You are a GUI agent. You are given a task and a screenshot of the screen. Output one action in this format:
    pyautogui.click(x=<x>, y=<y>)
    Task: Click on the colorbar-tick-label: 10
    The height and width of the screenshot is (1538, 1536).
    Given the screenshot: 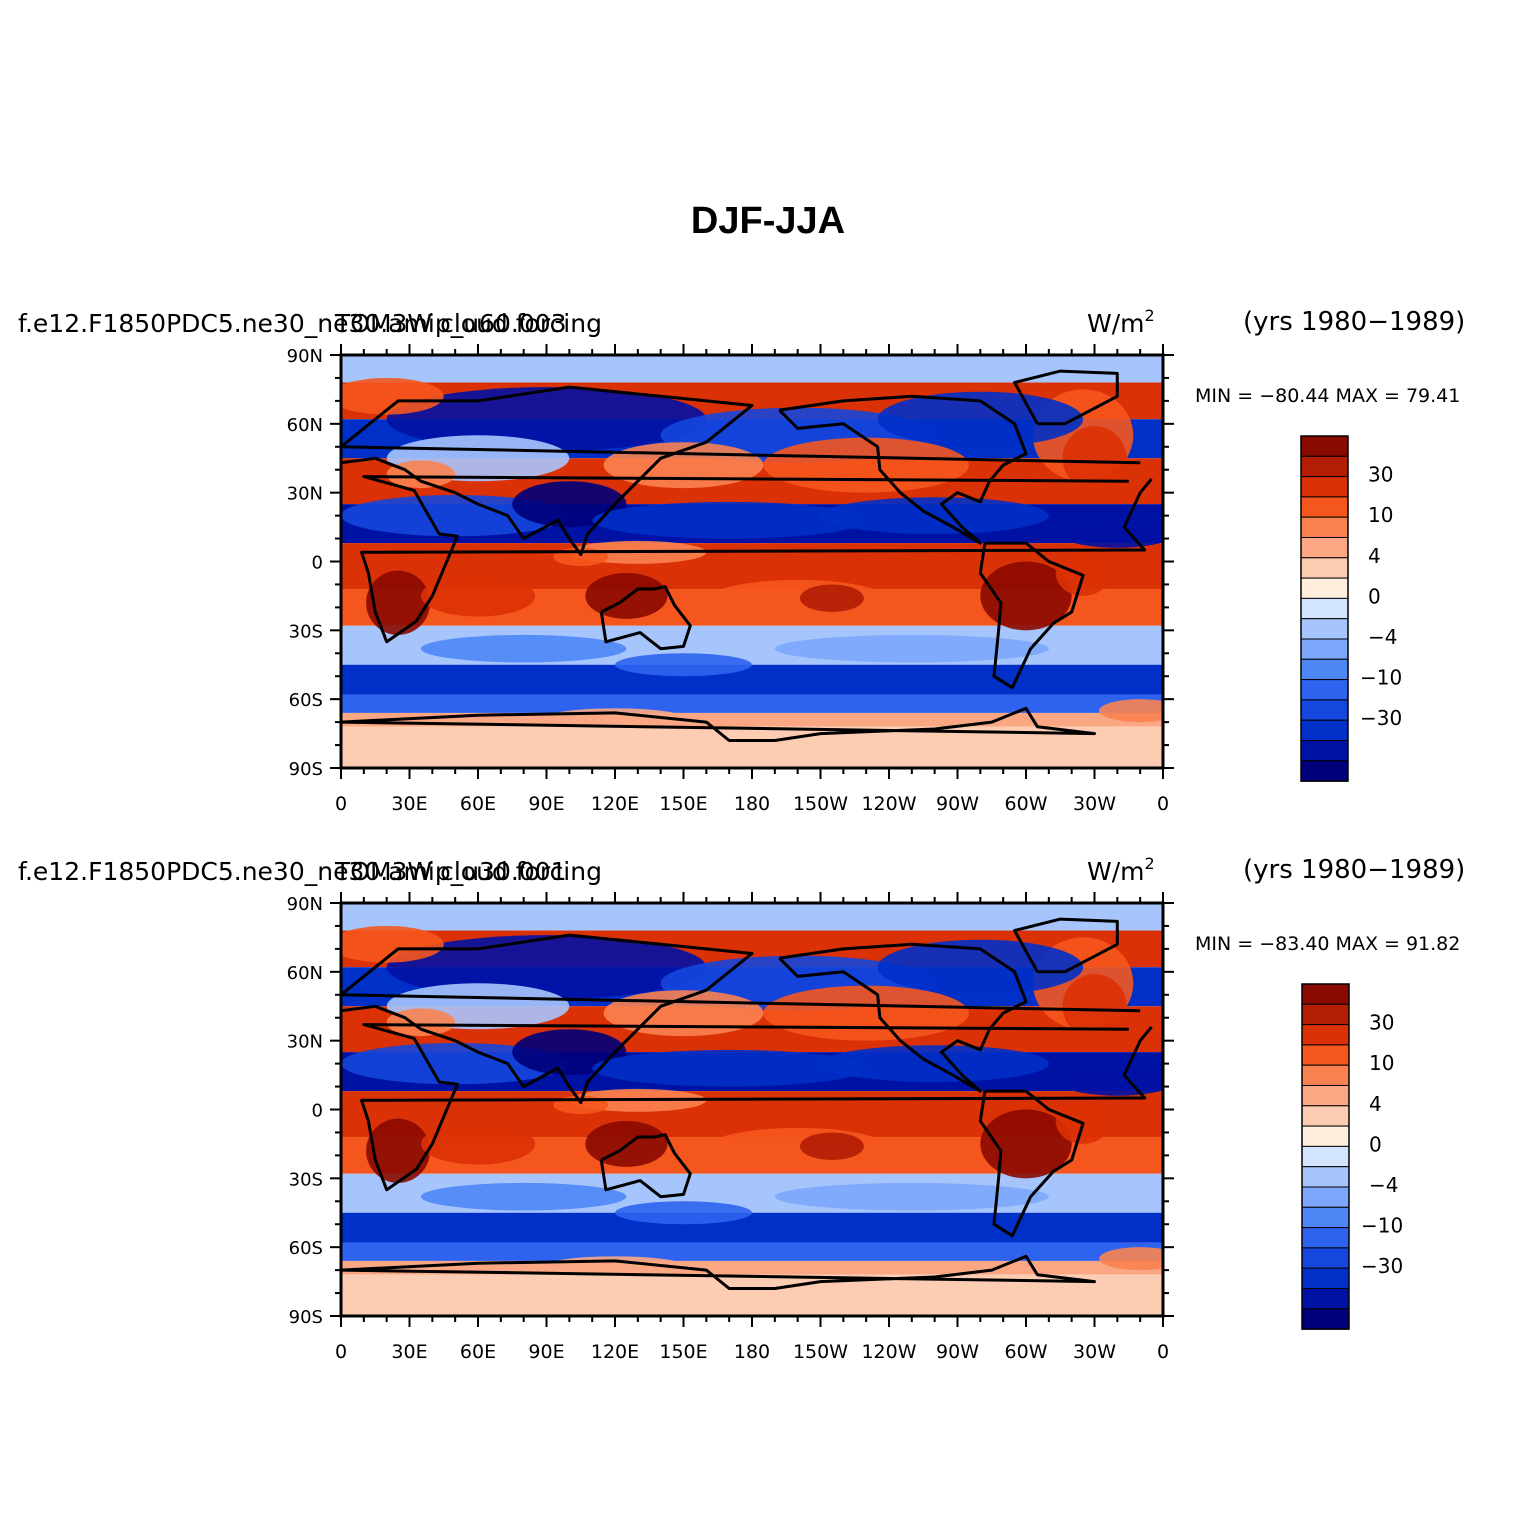 What is the action you would take?
    pyautogui.click(x=1381, y=1063)
    